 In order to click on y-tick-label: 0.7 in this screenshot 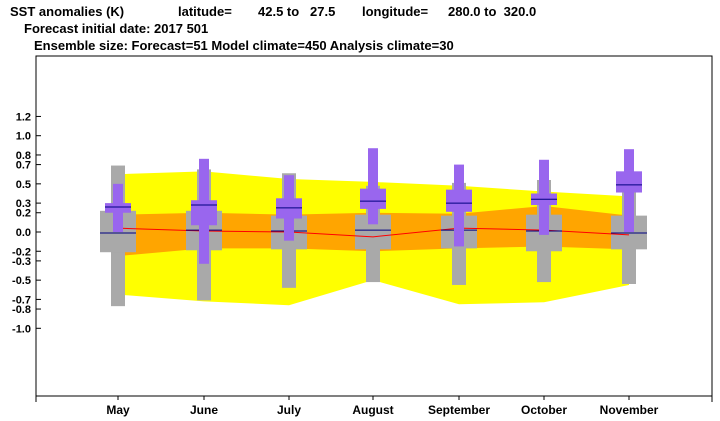, I will do `click(23, 166)`.